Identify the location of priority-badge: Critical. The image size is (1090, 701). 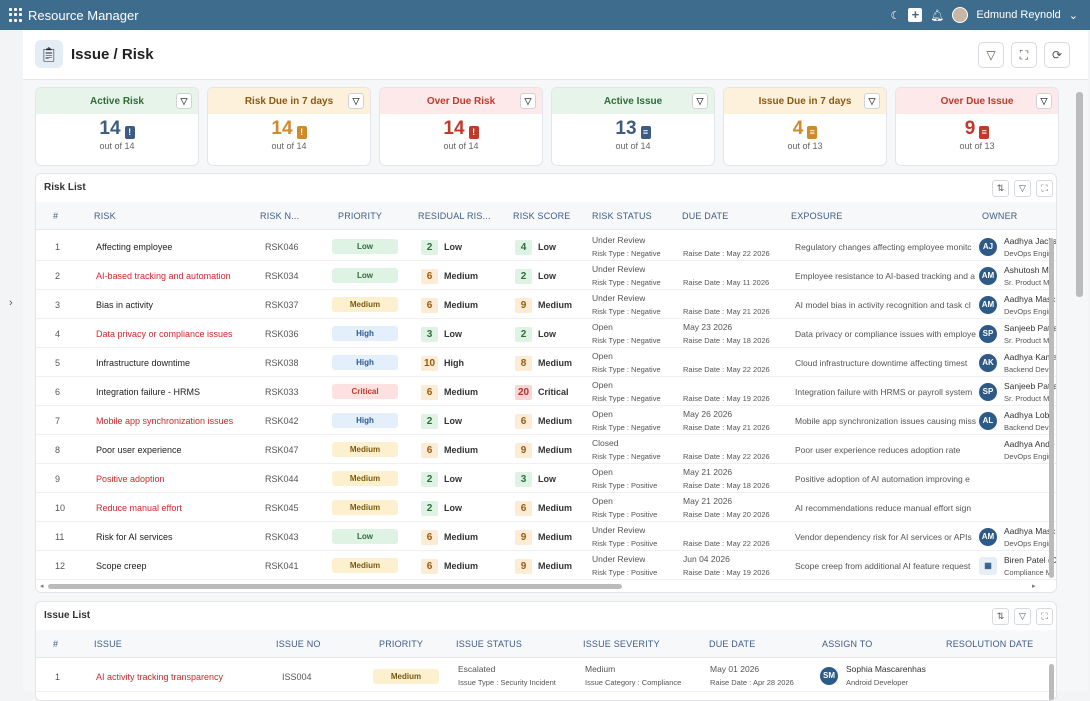
(365, 391).